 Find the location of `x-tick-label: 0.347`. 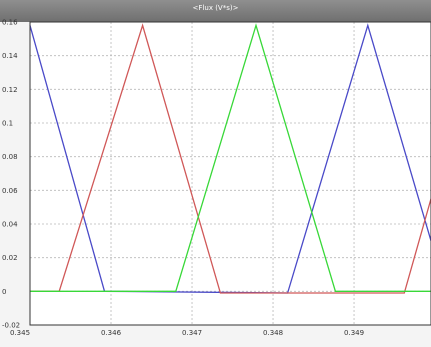

x-tick-label: 0.347 is located at coordinates (192, 333).